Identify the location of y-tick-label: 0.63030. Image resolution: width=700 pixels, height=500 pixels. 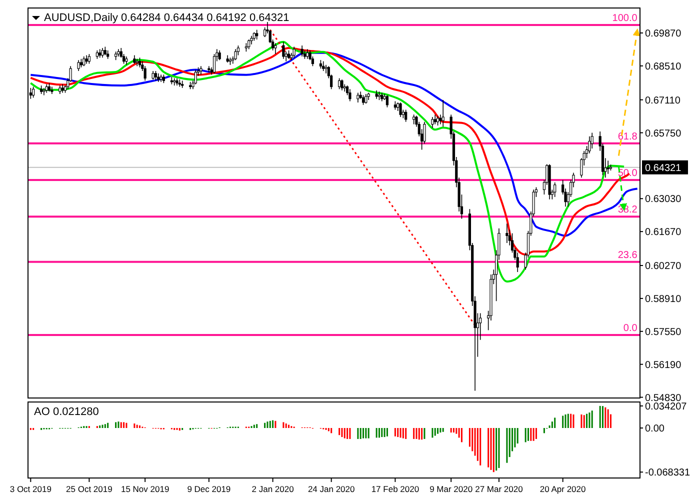
(663, 200).